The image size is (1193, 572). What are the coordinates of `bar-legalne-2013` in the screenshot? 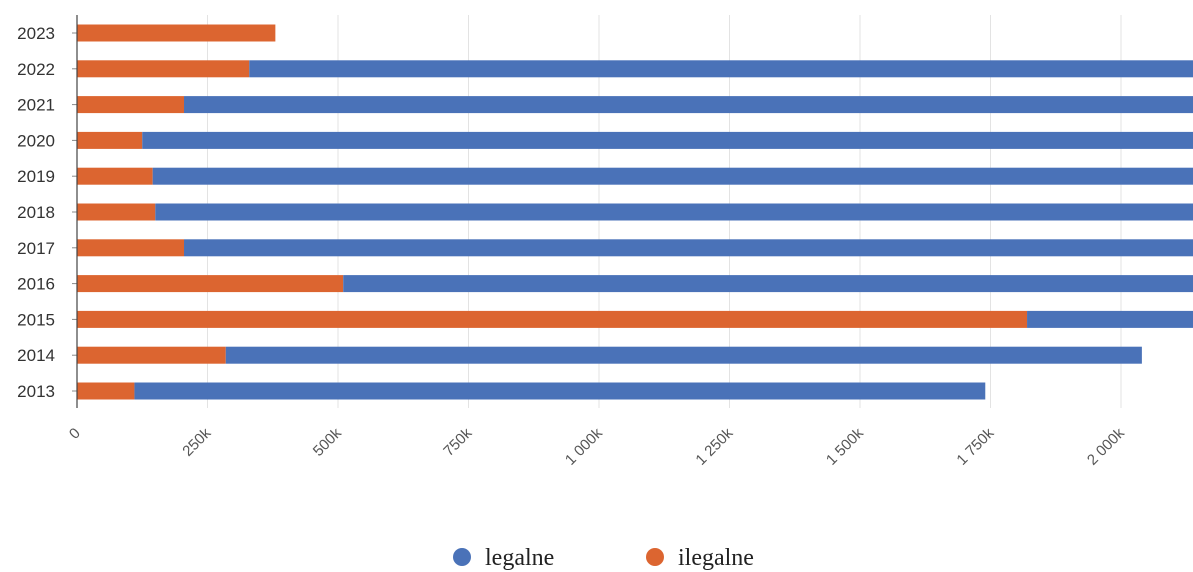 It's located at (560, 391).